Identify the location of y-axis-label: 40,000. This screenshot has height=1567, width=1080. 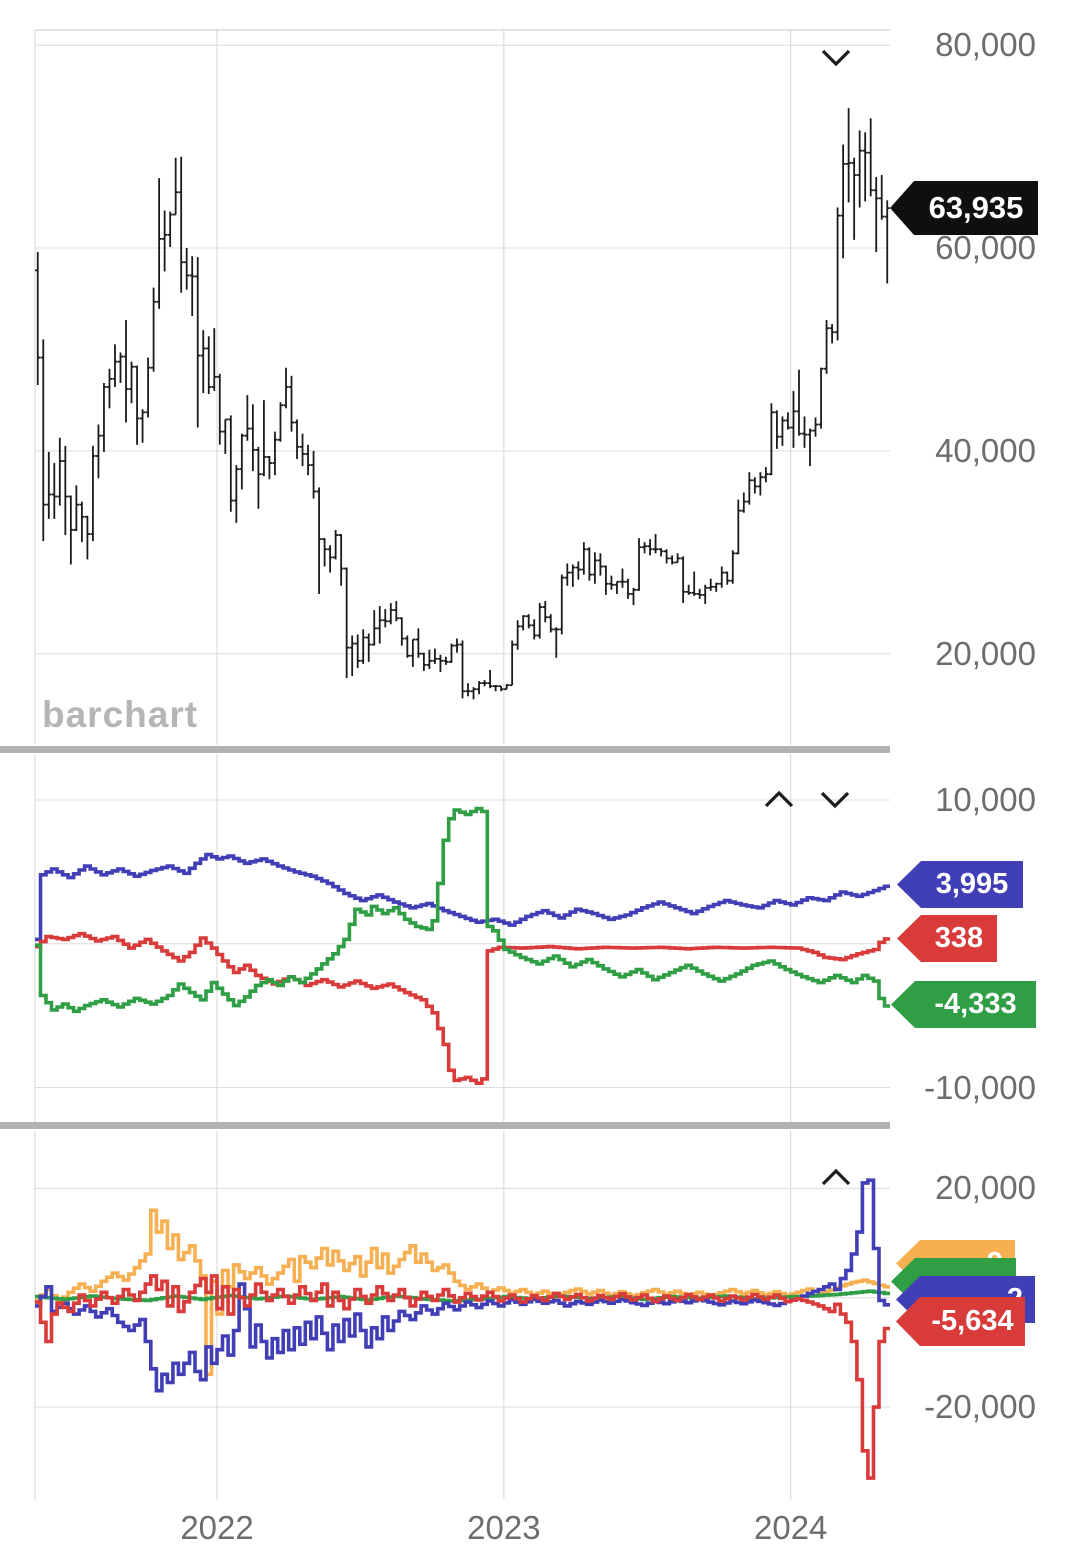
(985, 450).